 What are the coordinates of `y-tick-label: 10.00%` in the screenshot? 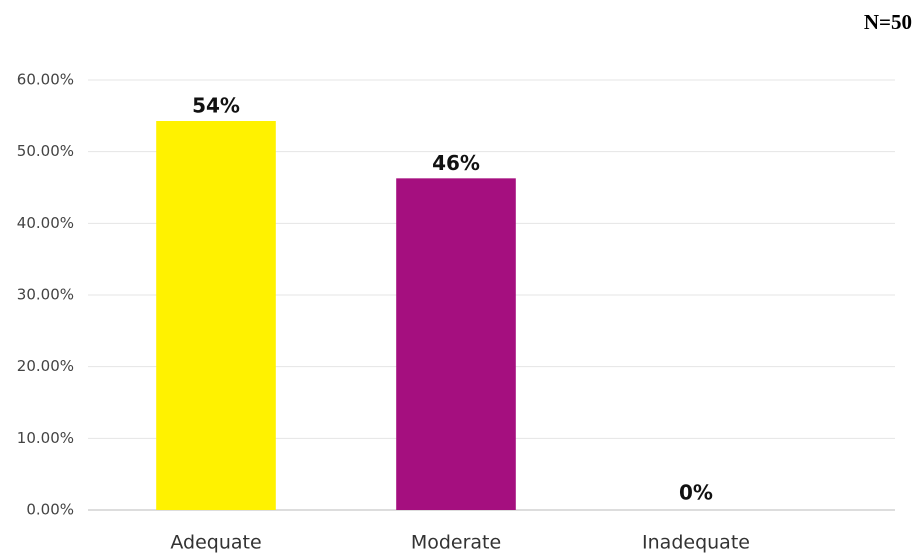 It's located at (45, 438).